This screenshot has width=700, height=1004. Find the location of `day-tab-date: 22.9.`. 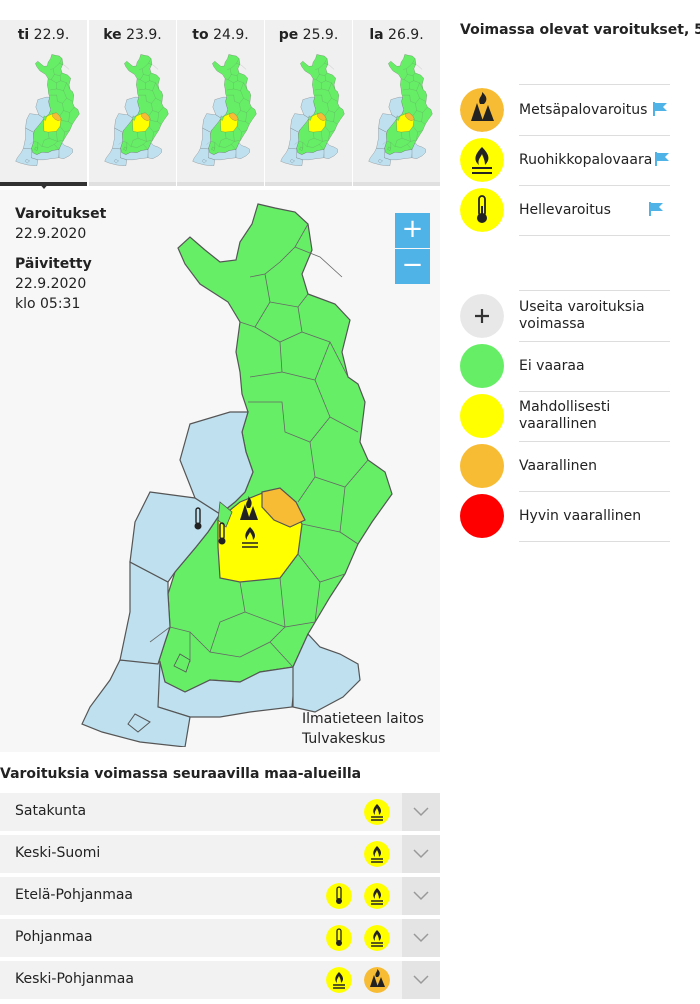

day-tab-date: 22.9. is located at coordinates (51, 35).